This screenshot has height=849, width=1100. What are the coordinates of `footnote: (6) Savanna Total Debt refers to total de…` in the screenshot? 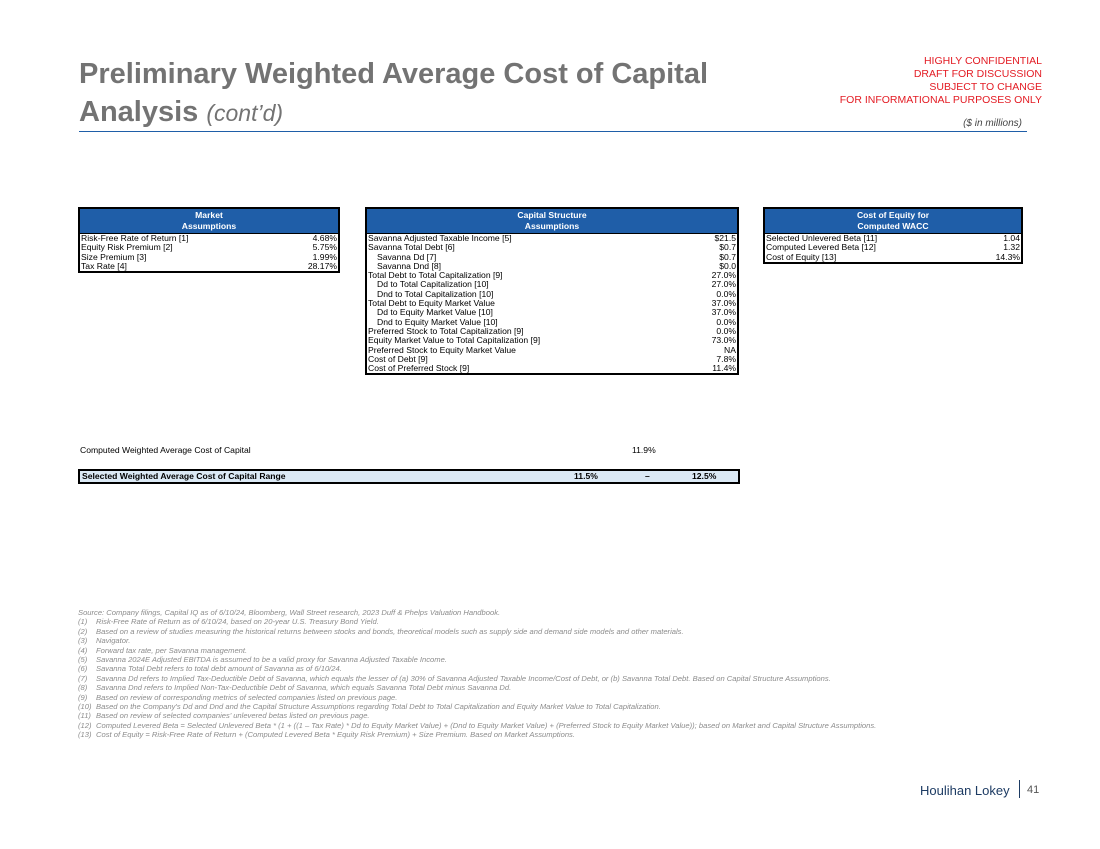 It's located at (210, 669).